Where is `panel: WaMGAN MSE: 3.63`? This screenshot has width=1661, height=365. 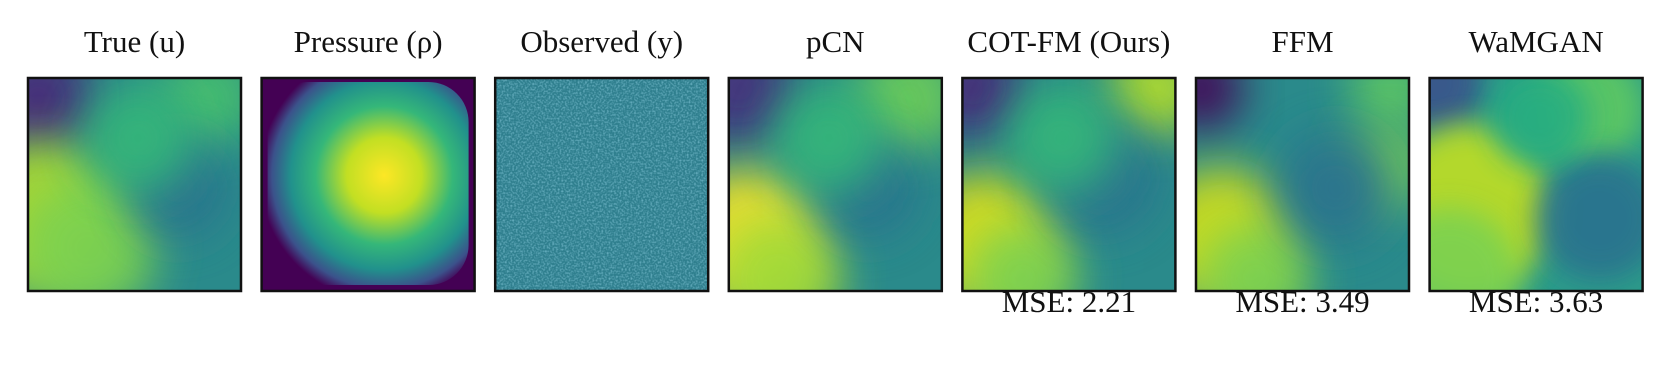
panel: WaMGAN MSE: 3.63 is located at coordinates (1536, 171).